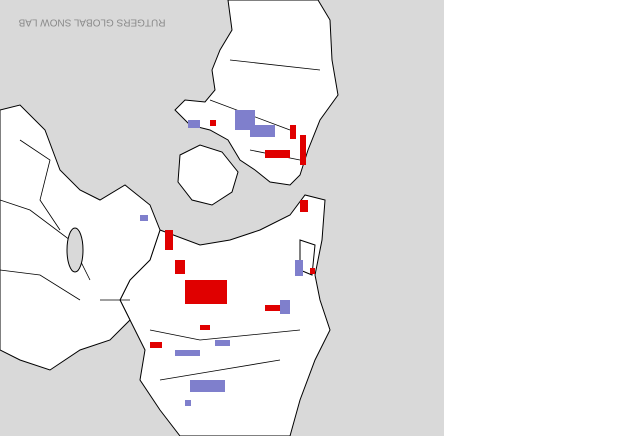 This screenshot has width=640, height=436. I want to click on snow-increase, so click(232, 234).